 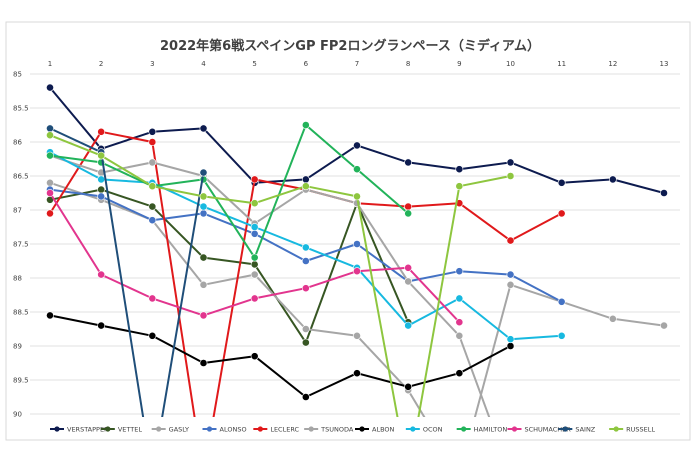 I want to click on legend-label: SAINZ, so click(x=585, y=430).